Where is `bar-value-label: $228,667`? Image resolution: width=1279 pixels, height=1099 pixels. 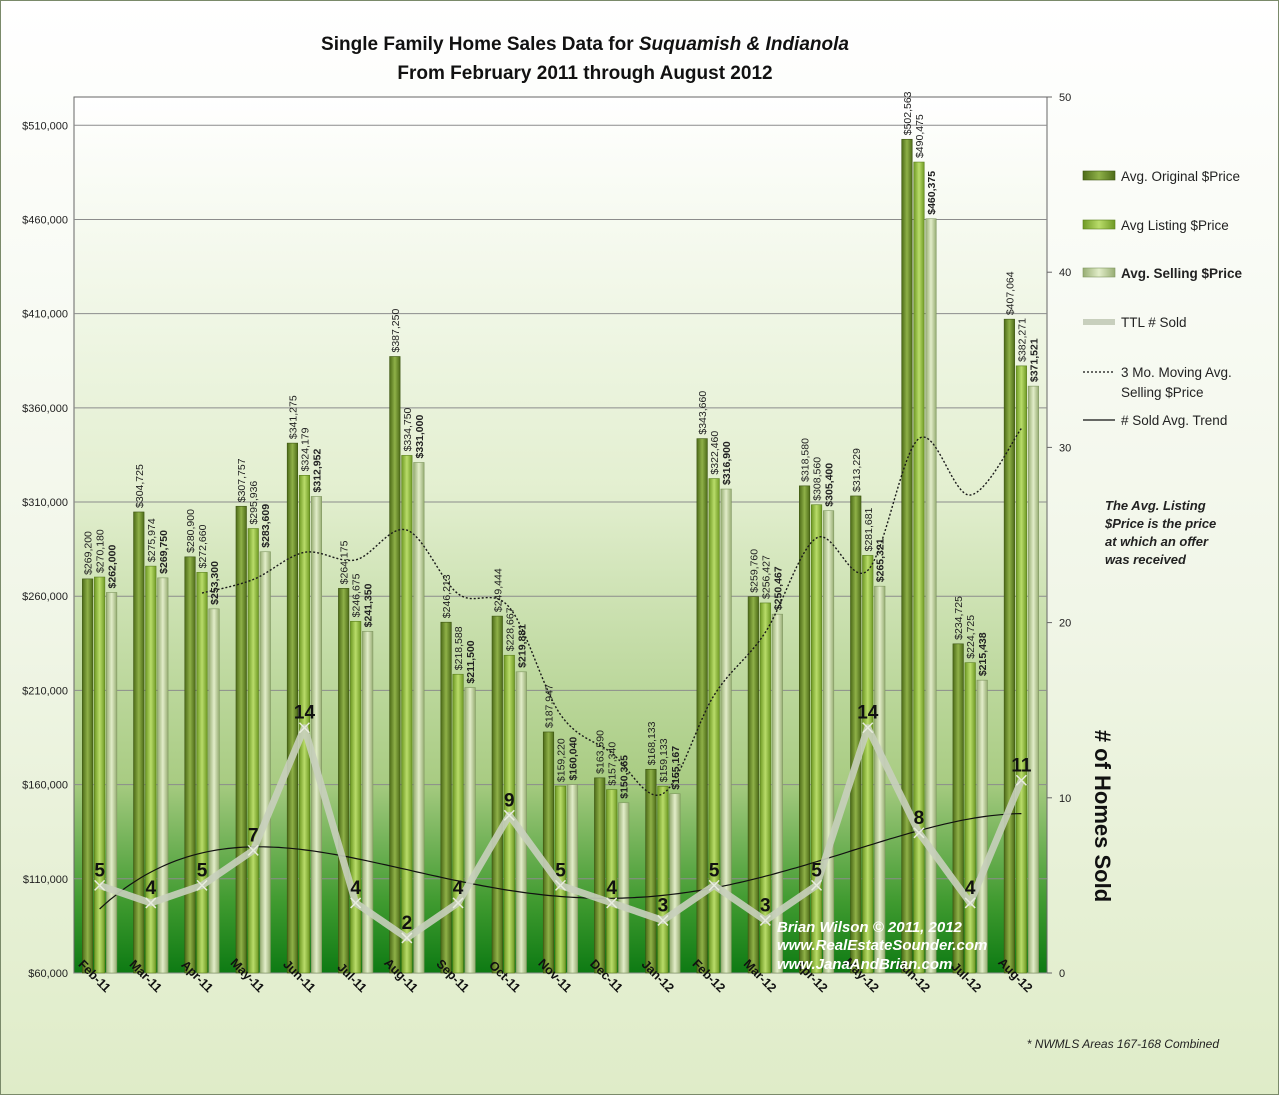
bar-value-label: $228,667 is located at coordinates (510, 629).